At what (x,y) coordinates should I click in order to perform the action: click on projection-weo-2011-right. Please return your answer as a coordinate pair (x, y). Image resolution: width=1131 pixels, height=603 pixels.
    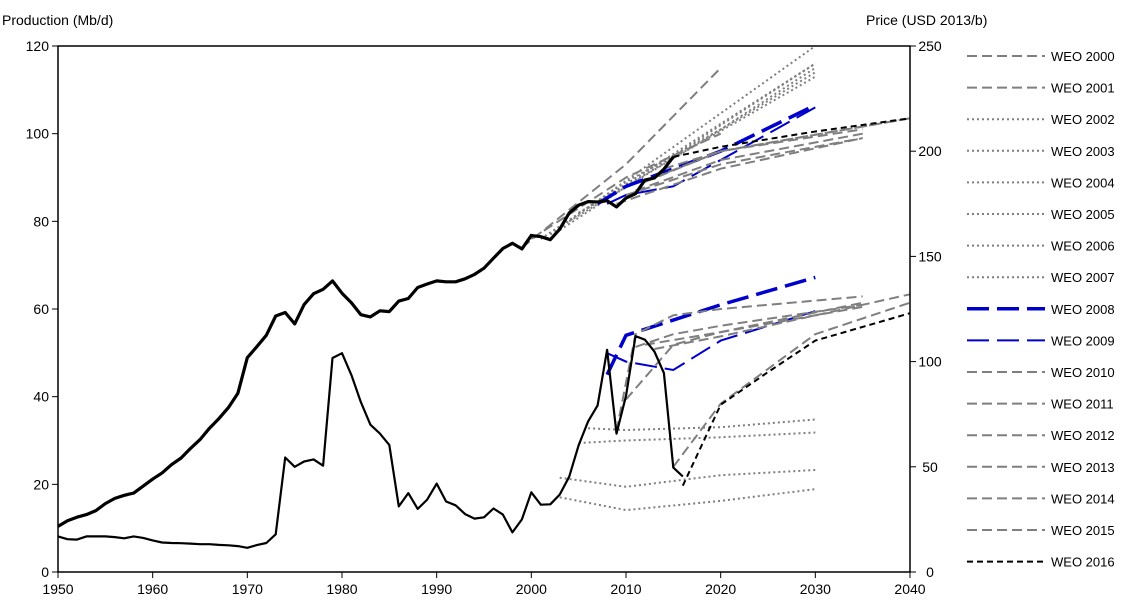
    Looking at the image, I should click on (744, 353).